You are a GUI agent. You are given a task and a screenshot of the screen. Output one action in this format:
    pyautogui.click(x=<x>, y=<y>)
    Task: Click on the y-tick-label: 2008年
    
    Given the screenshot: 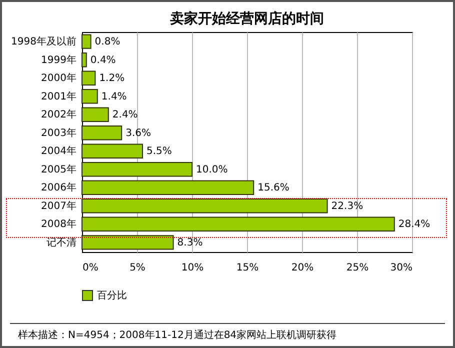 What is the action you would take?
    pyautogui.click(x=58, y=224)
    